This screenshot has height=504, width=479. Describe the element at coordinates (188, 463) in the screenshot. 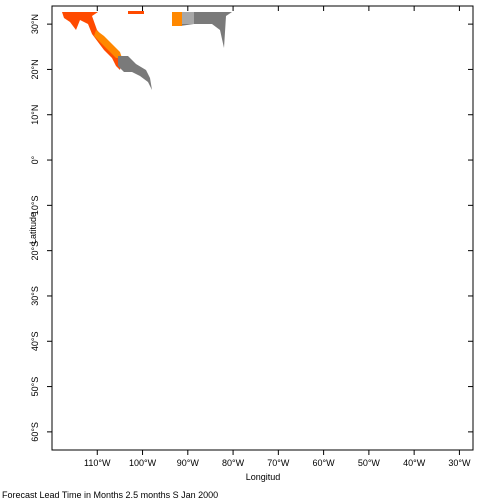

I see `x-tick-label: 90°W` at that location.